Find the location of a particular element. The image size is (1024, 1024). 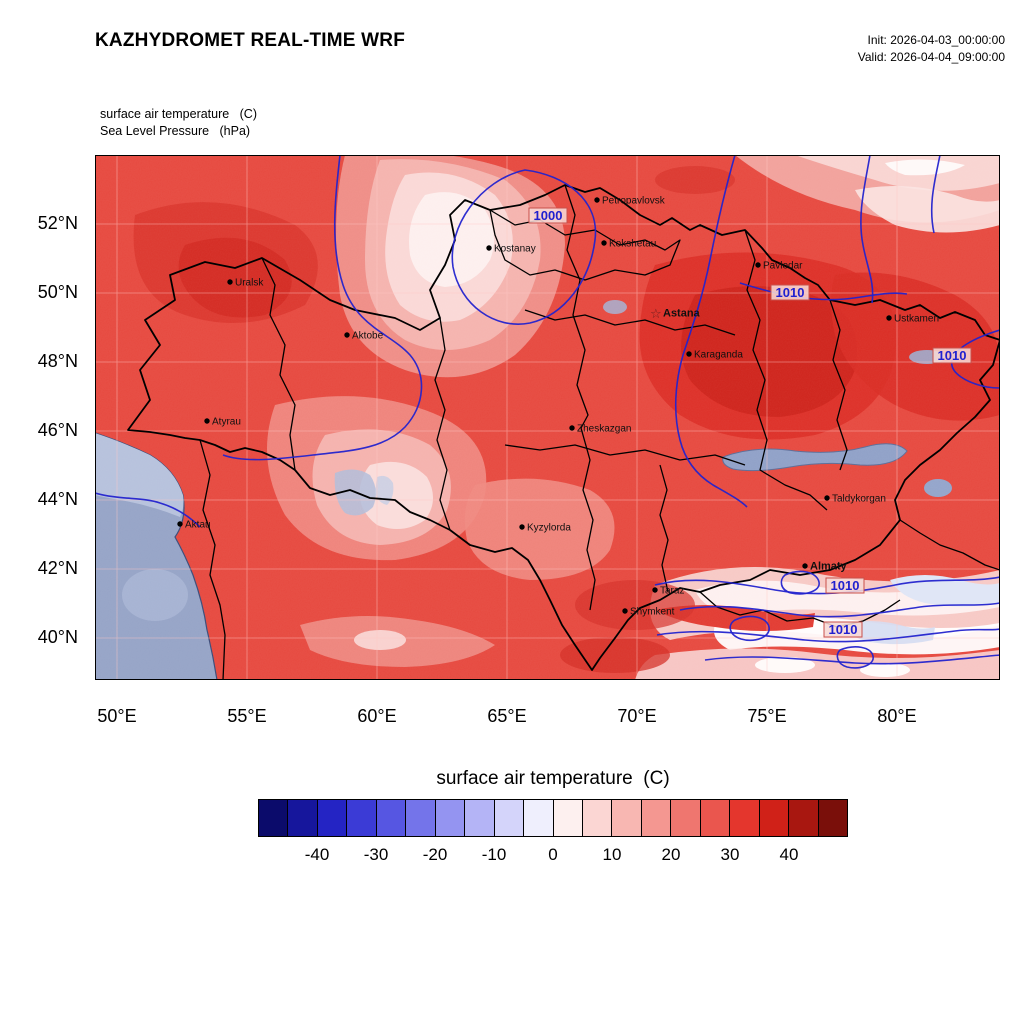

pressure-label-1000: 1000 is located at coordinates (548, 215).